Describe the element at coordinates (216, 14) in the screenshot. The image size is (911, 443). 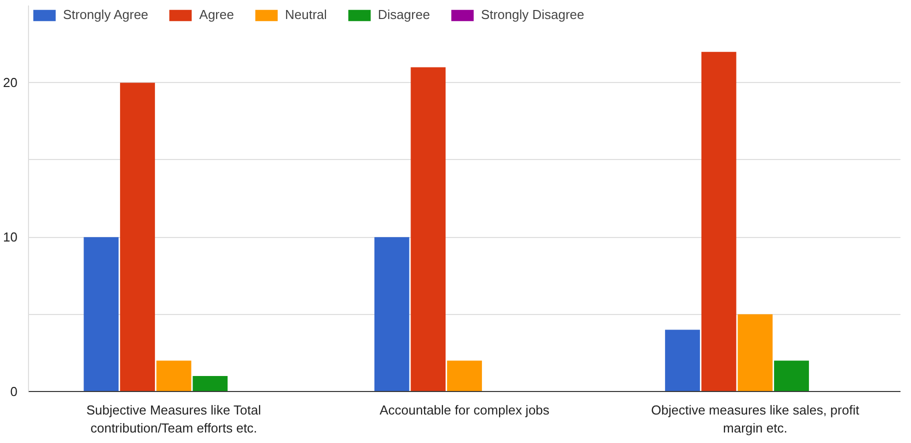
I see `legend-label: Agree` at that location.